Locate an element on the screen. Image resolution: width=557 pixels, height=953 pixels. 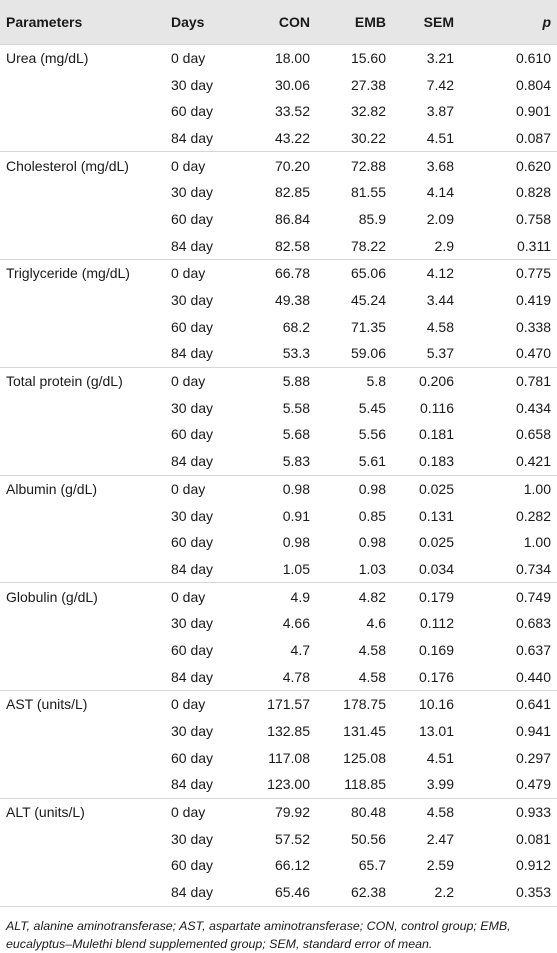
p-value-cell: 0.734 is located at coordinates (533, 568).